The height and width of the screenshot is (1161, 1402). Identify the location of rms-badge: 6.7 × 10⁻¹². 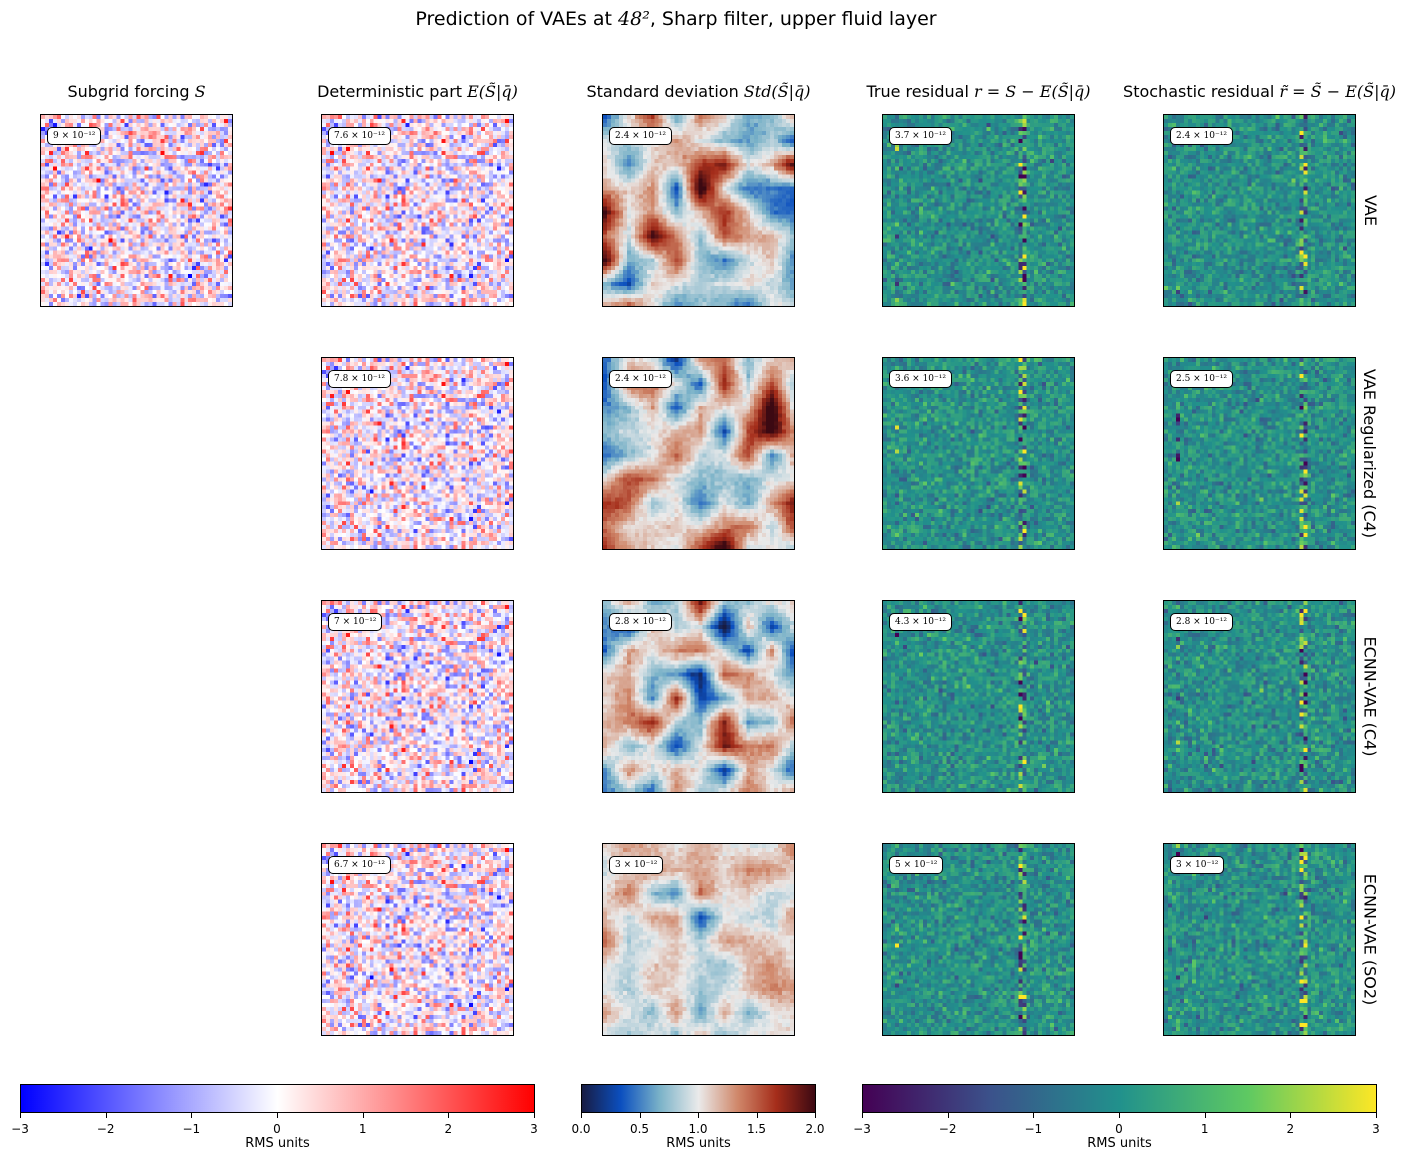
(359, 865).